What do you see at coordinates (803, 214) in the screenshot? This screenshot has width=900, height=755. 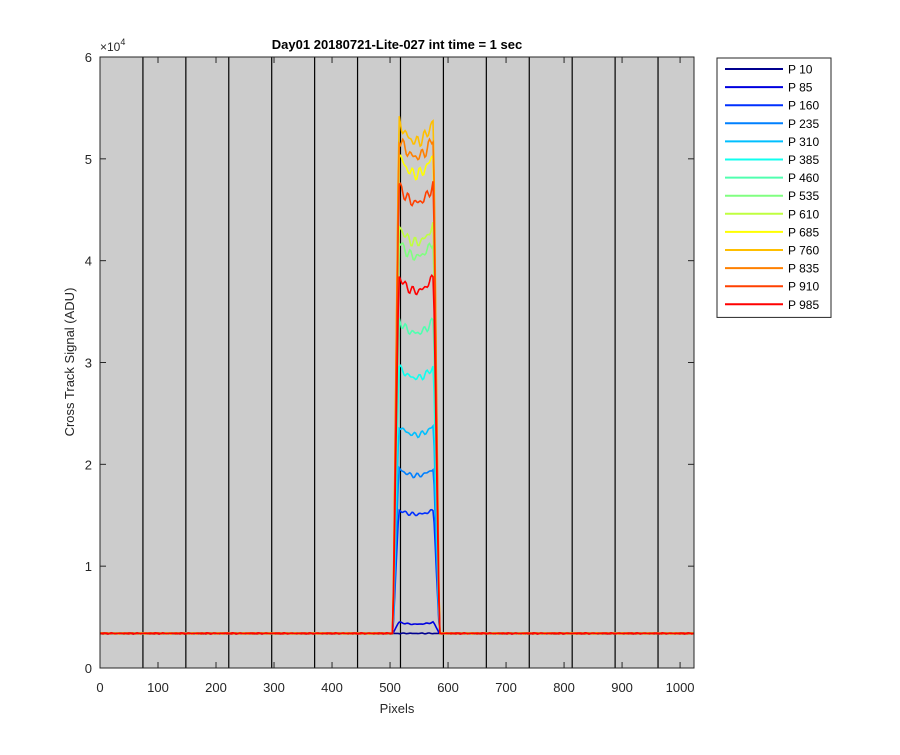 I see `legend-label: P 610` at bounding box center [803, 214].